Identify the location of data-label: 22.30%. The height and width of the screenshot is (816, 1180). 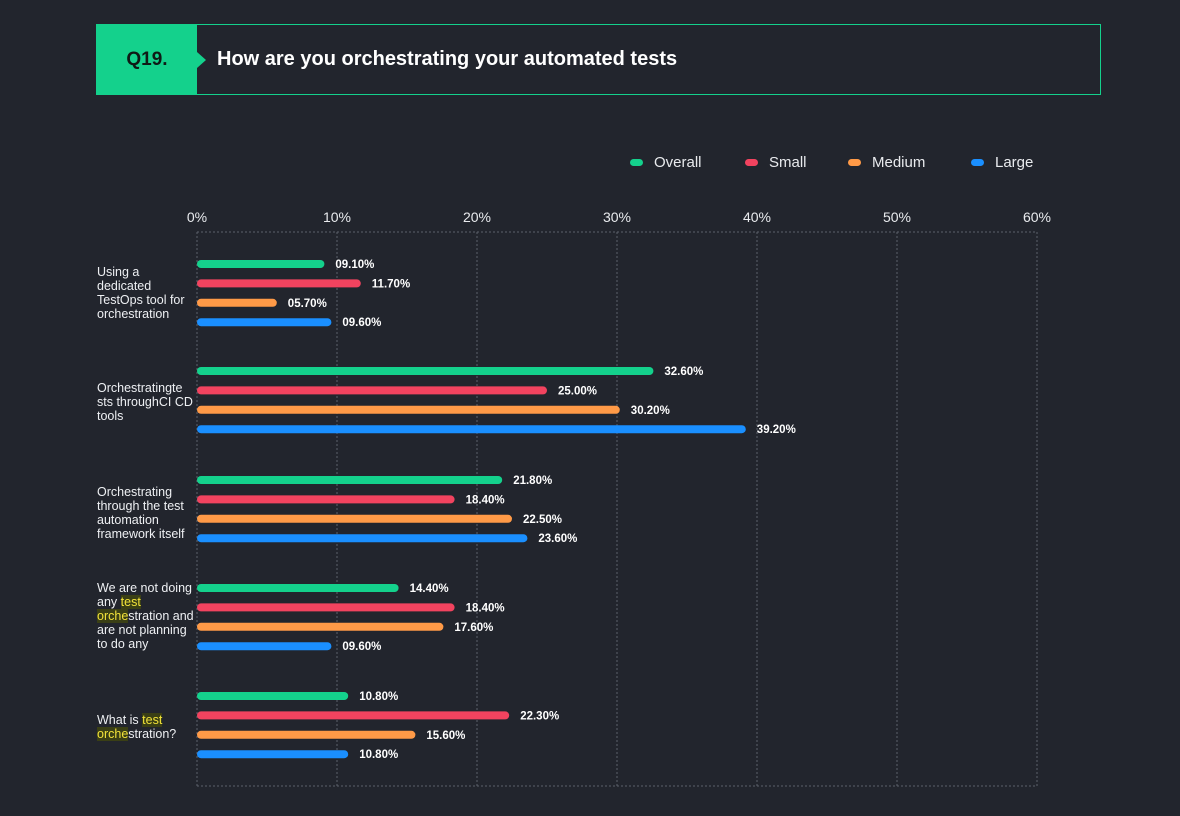
(539, 716).